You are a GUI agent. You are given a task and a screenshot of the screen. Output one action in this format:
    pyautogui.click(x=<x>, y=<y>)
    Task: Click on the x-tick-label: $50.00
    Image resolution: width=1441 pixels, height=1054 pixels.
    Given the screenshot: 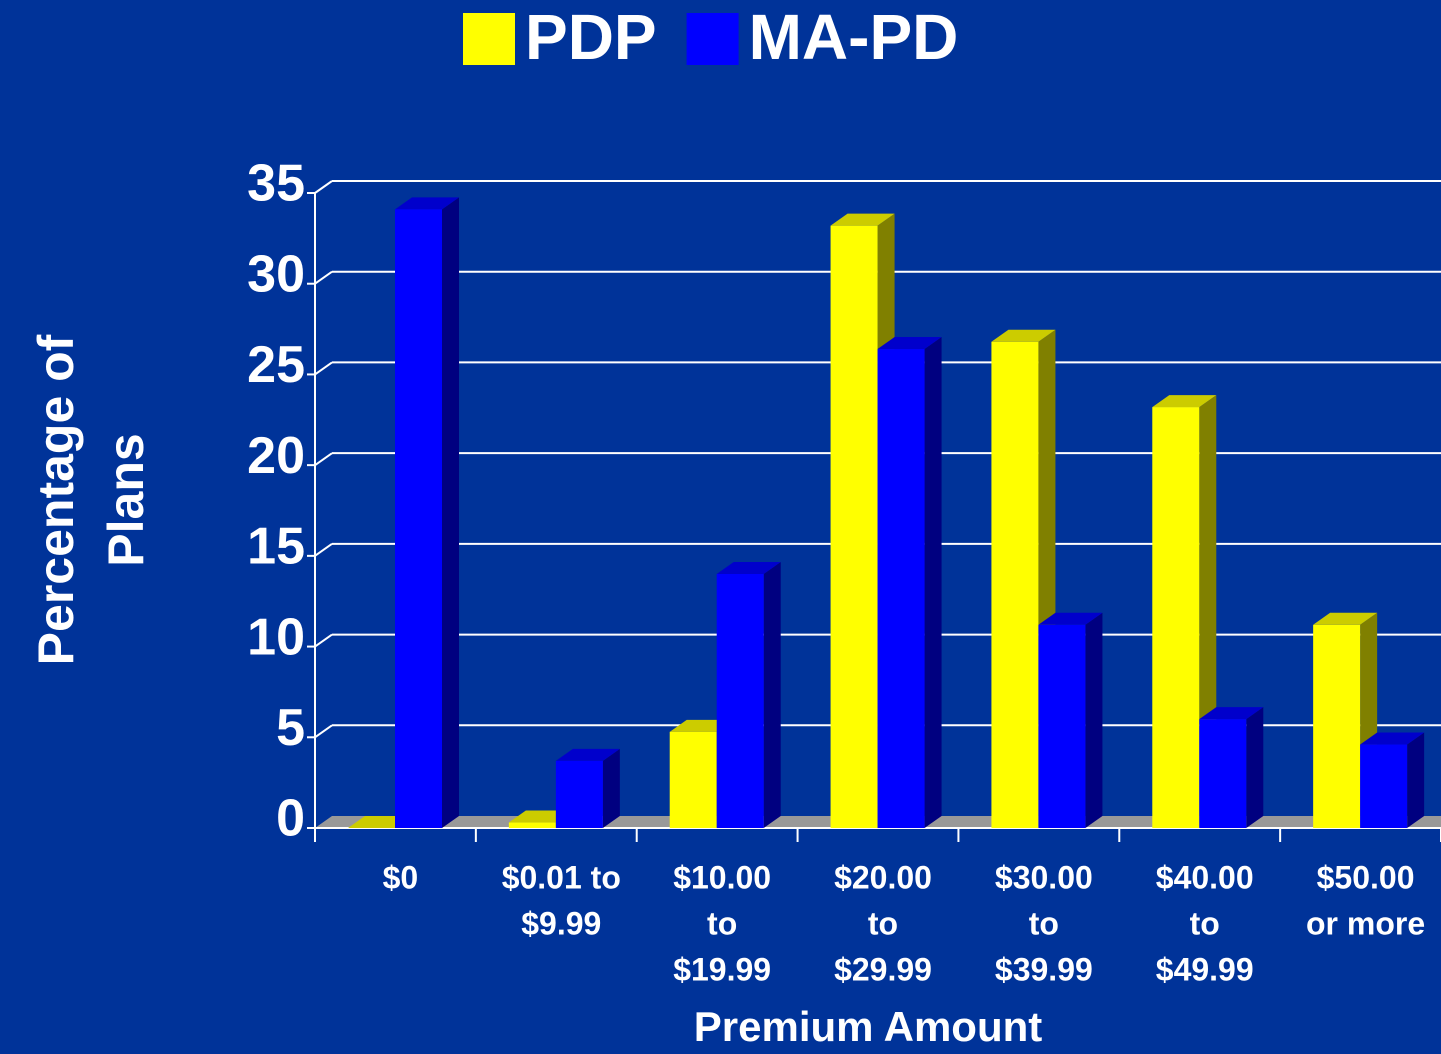 What is the action you would take?
    pyautogui.click(x=1366, y=877)
    